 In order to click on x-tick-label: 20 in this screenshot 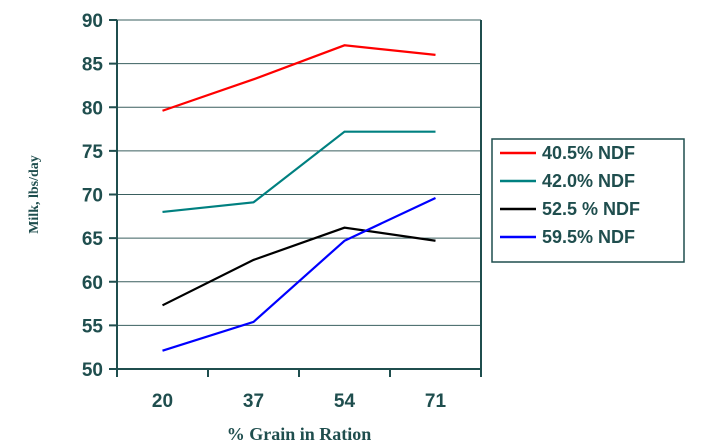, I will do `click(162, 401)`.